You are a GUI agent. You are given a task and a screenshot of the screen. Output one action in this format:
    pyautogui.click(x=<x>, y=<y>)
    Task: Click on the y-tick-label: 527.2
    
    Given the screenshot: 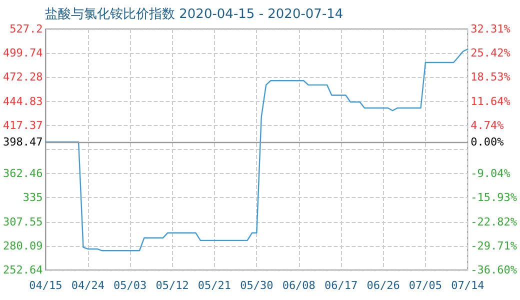 What is the action you would take?
    pyautogui.click(x=26, y=29)
    